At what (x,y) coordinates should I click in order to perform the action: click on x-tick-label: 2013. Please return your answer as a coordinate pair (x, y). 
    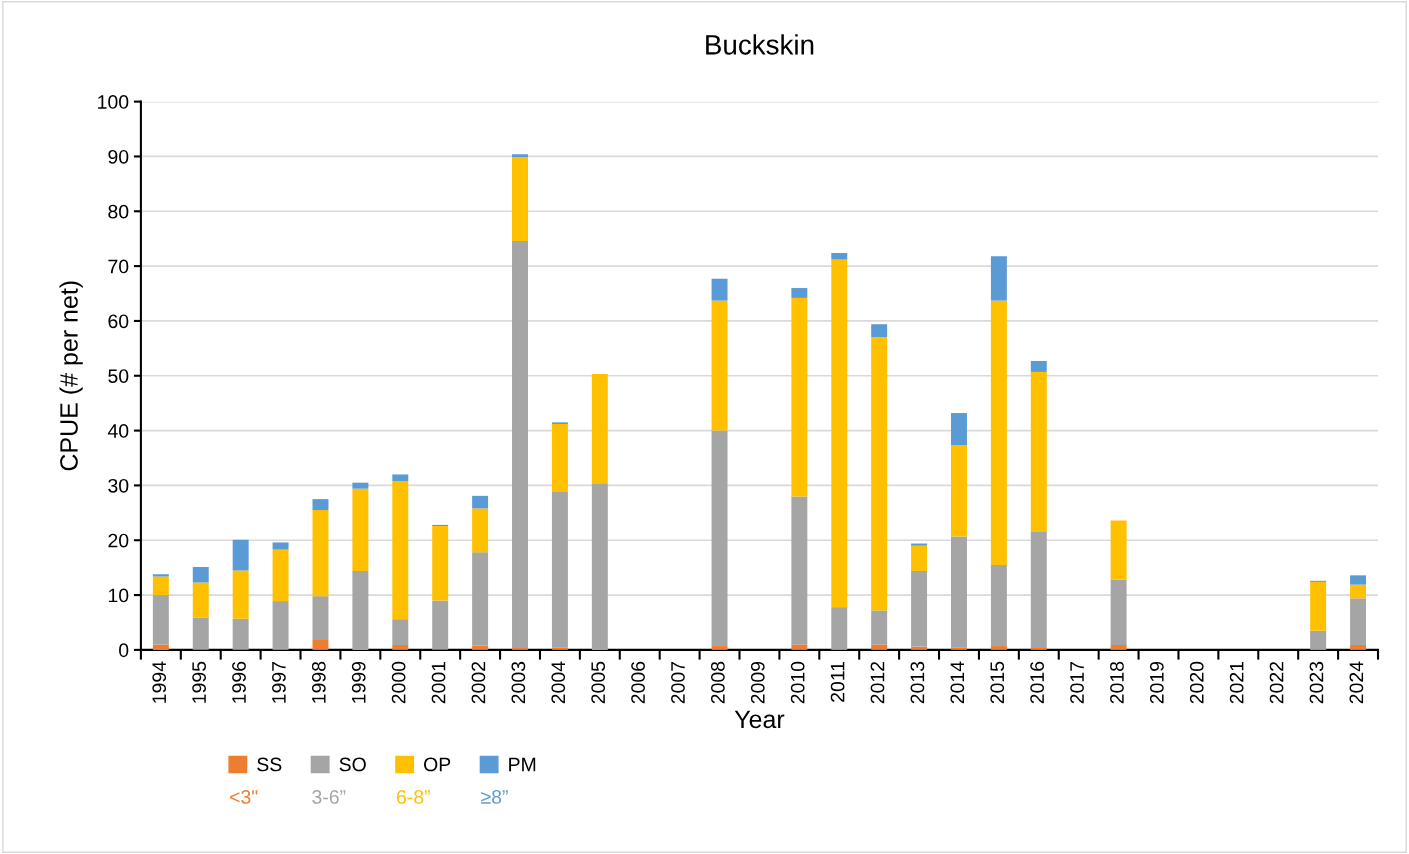
    Looking at the image, I should click on (917, 682).